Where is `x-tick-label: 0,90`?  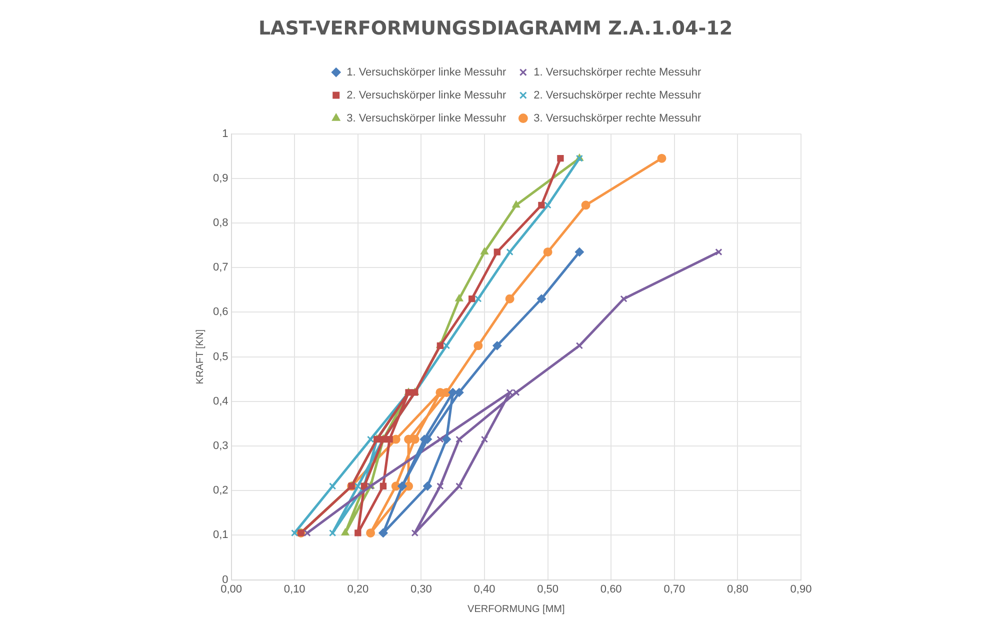
x-tick-label: 0,90 is located at coordinates (801, 589).